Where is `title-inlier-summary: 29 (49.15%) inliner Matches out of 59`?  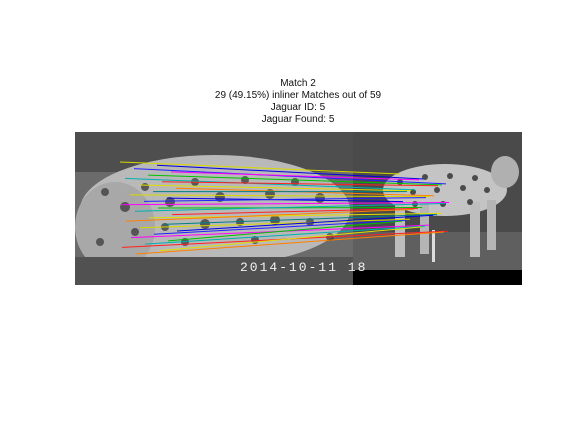 title-inlier-summary: 29 (49.15%) inliner Matches out of 59 is located at coordinates (298, 95).